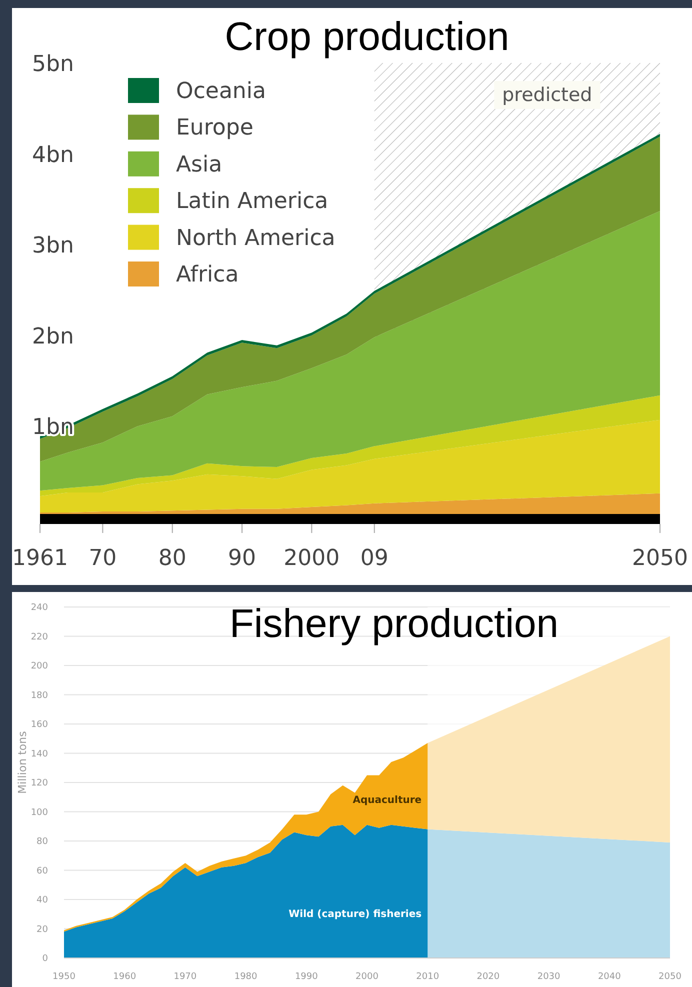  Describe the element at coordinates (488, 977) in the screenshot. I see `x-tick-label: 2020` at that location.